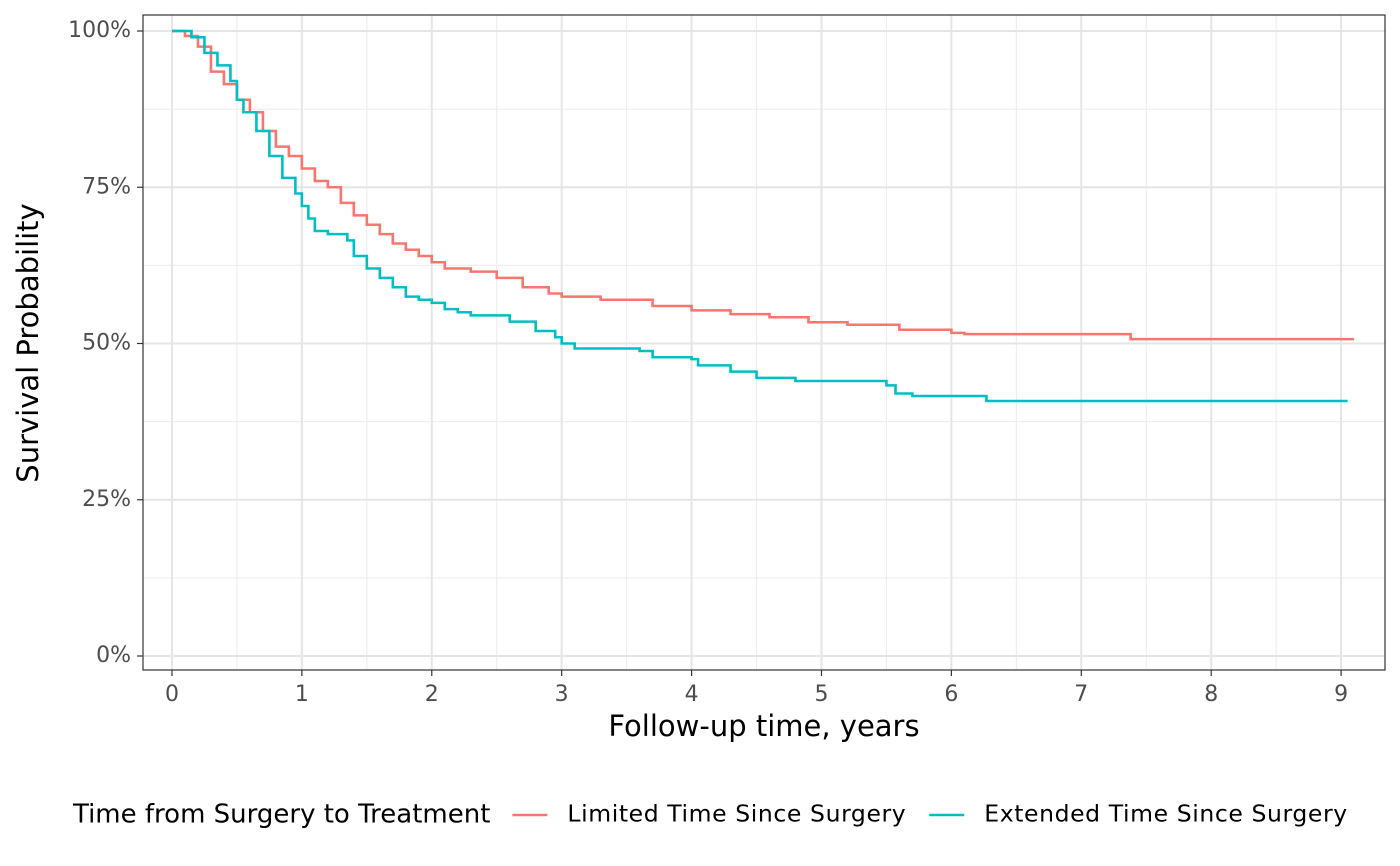  I want to click on x-tick-label: 3, so click(562, 694).